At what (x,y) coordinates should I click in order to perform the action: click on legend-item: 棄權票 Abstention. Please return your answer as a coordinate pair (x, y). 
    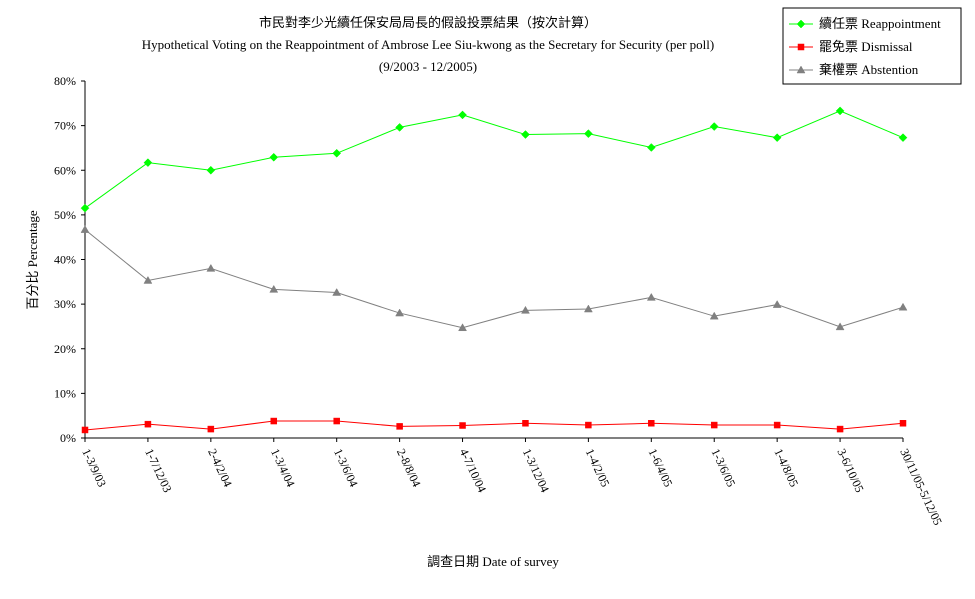
    Looking at the image, I should click on (854, 69).